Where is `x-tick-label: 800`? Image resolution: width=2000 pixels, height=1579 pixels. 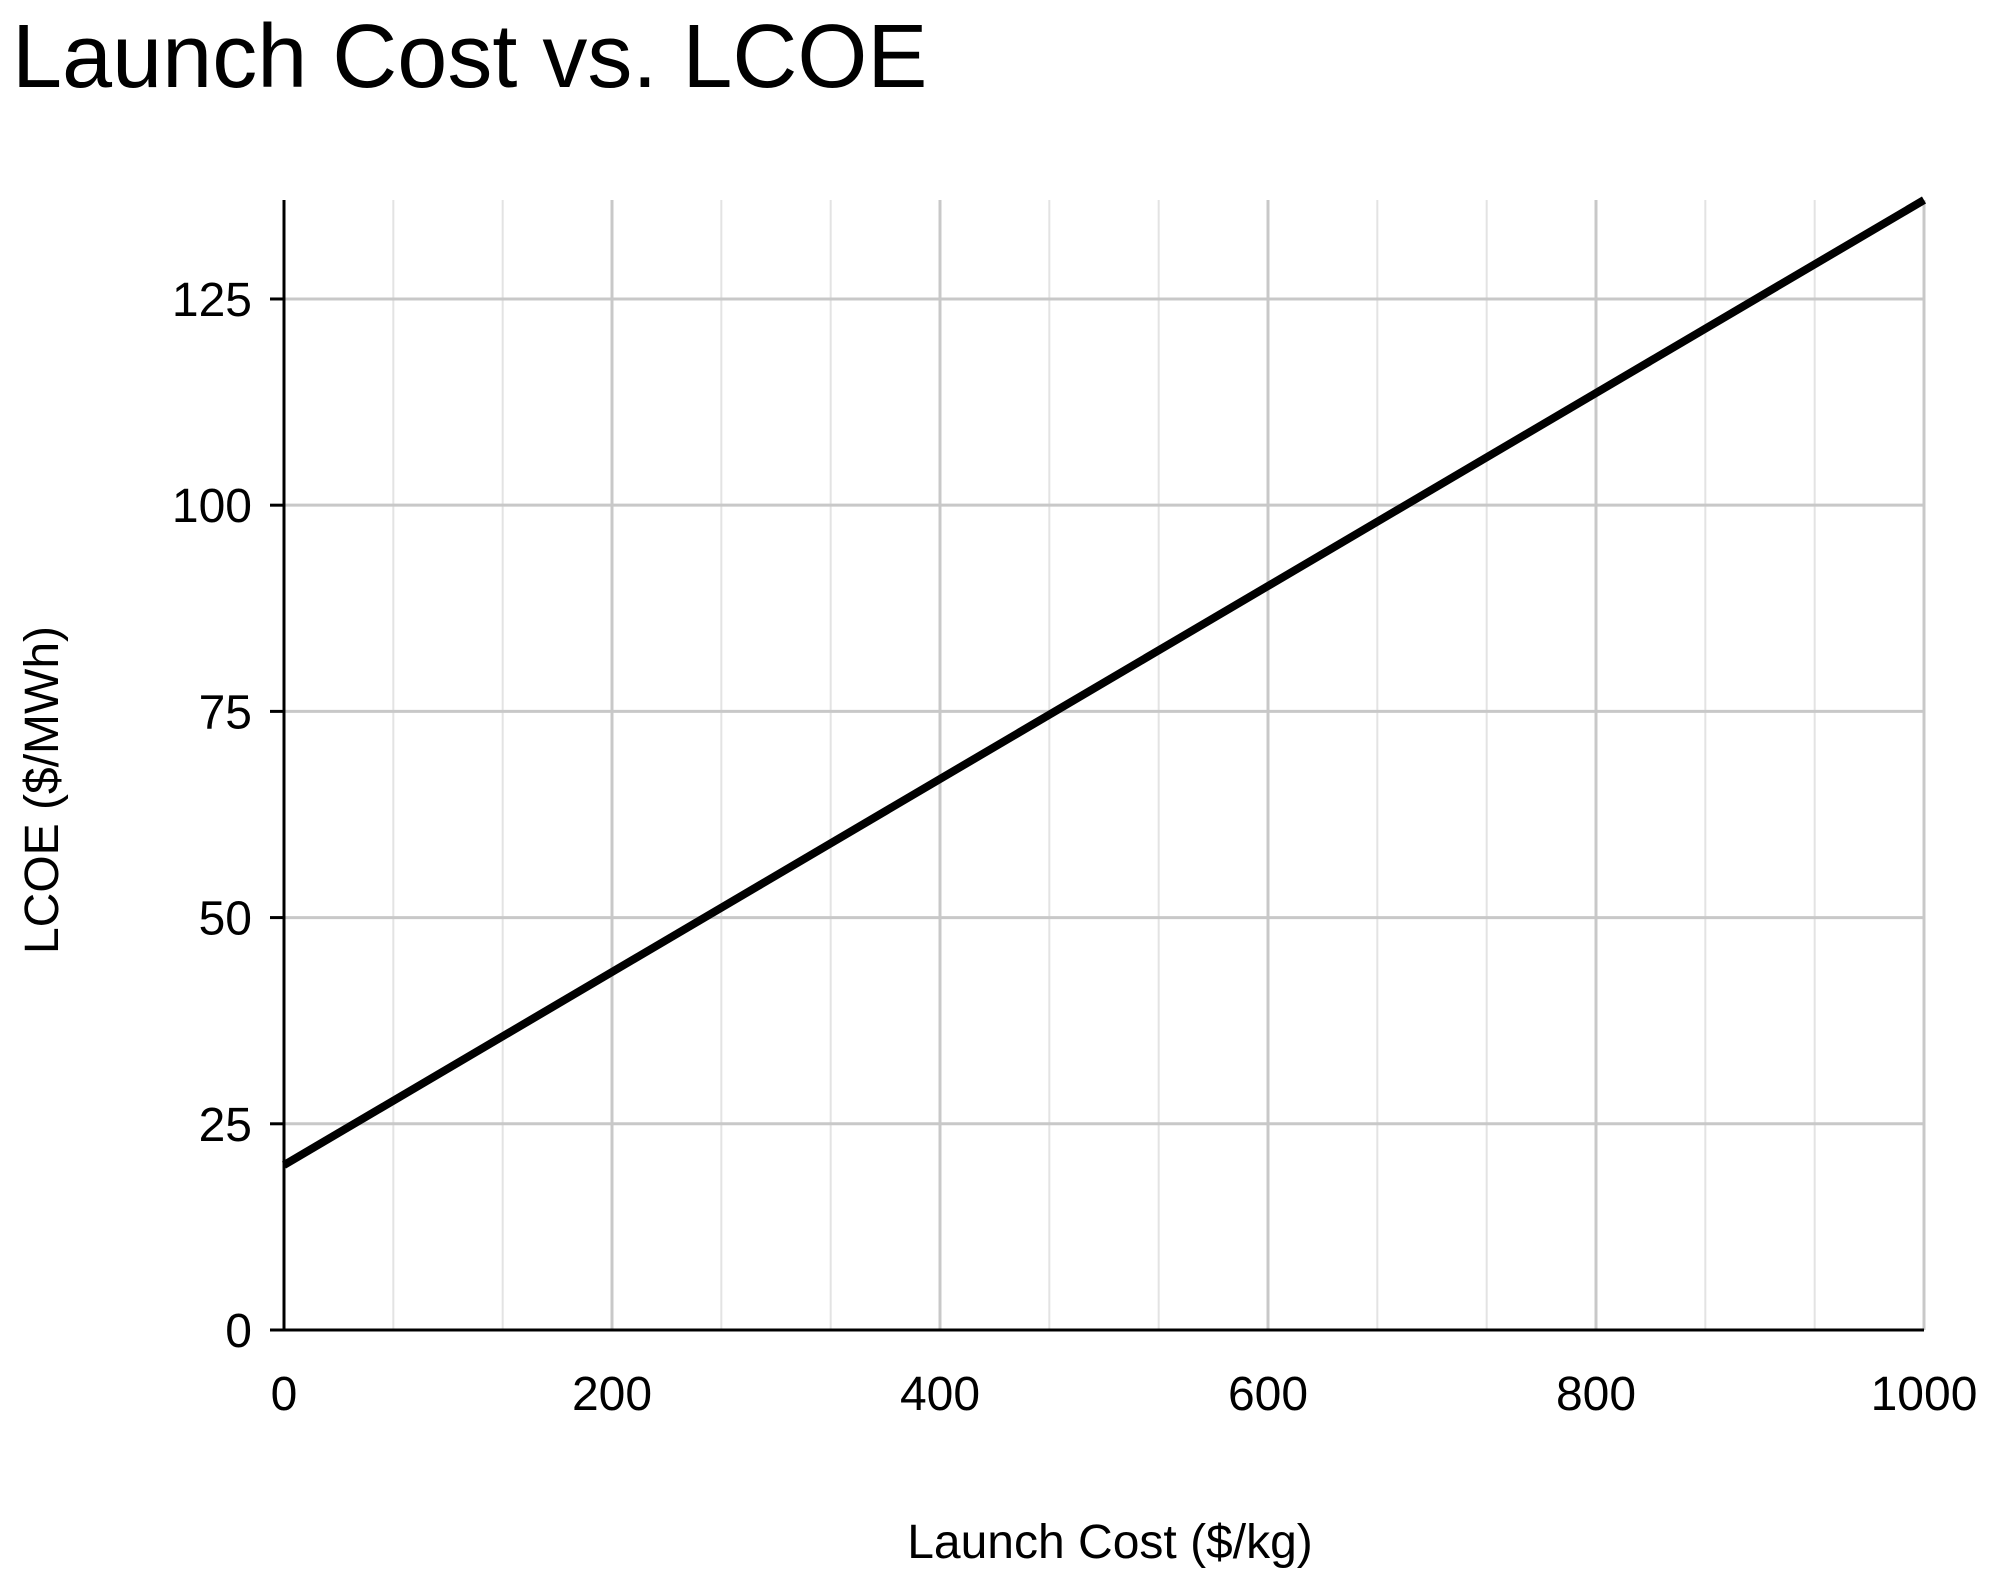
x-tick-label: 800 is located at coordinates (1596, 1394).